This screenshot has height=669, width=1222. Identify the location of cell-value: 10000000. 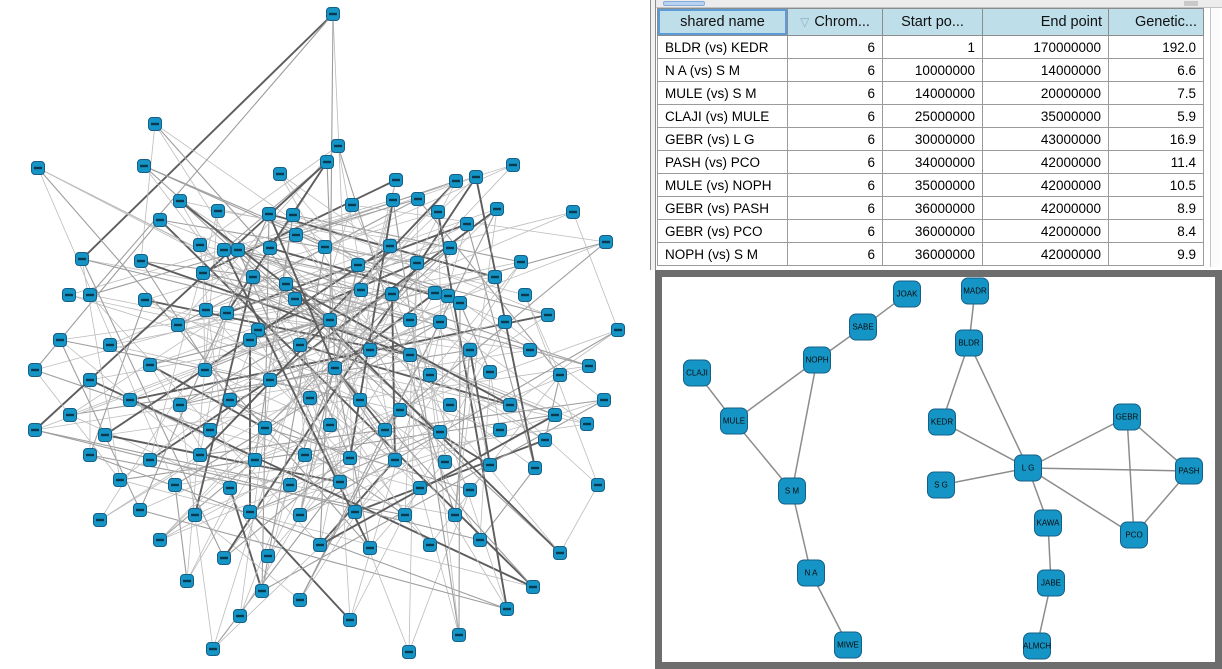
(932, 70).